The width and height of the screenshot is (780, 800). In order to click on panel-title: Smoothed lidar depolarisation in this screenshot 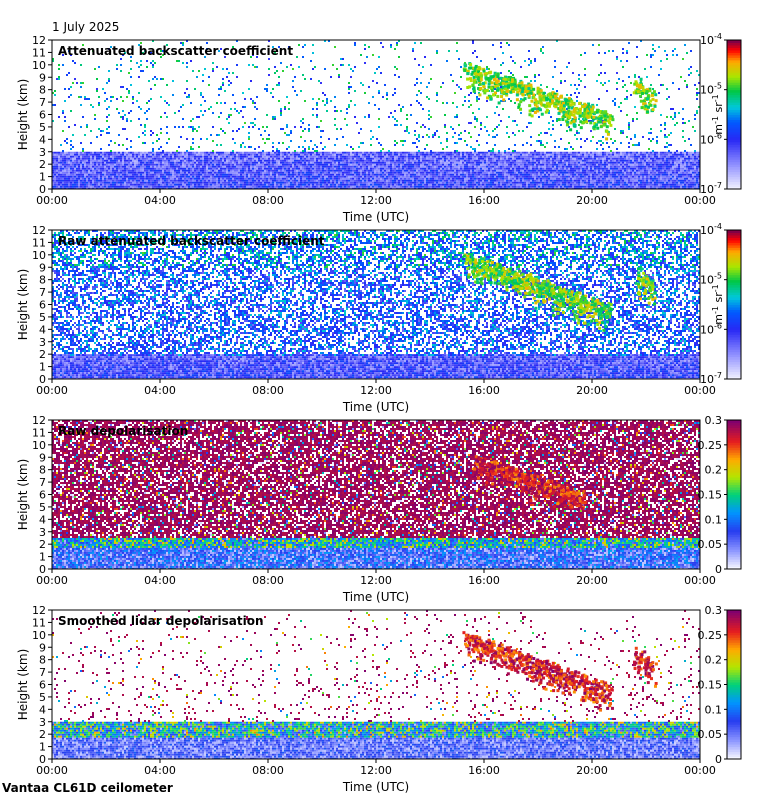, I will do `click(161, 621)`.